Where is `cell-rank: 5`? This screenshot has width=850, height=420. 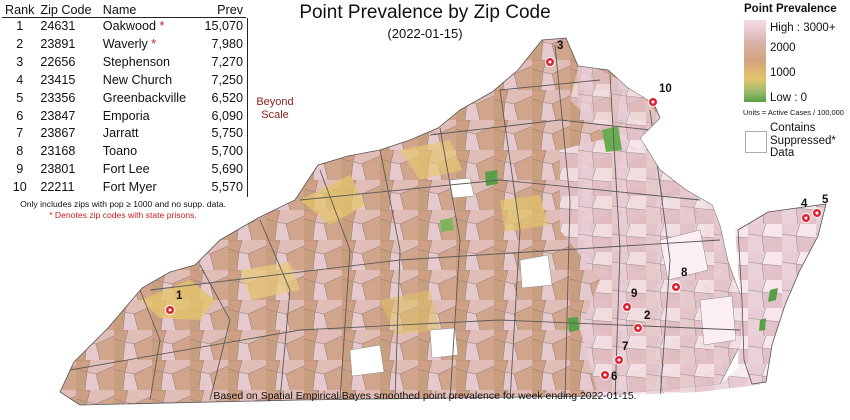 cell-rank: 5 is located at coordinates (20, 97).